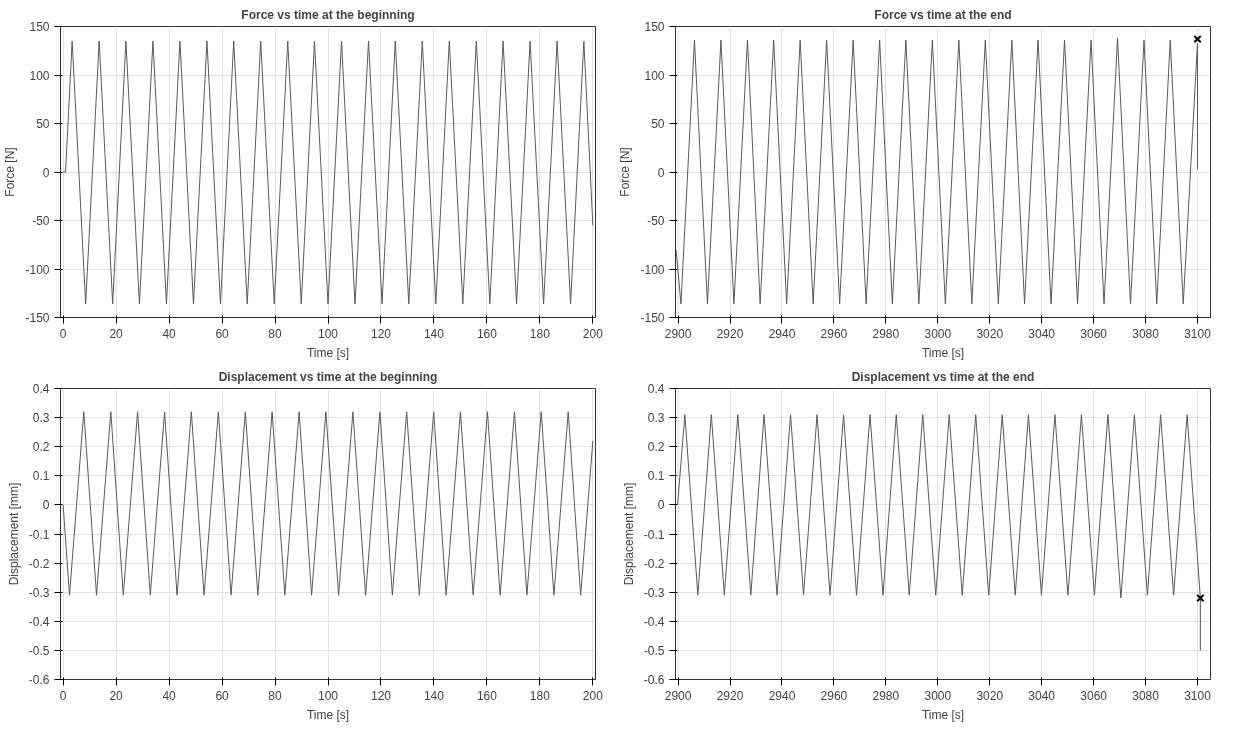  Describe the element at coordinates (328, 376) in the screenshot. I see `chart-title: Displacement vs time at the beginning` at that location.